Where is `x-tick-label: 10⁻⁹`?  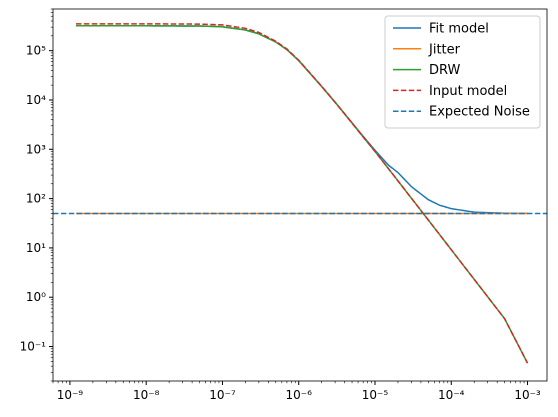 x-tick-label: 10⁻⁹ is located at coordinates (70, 395).